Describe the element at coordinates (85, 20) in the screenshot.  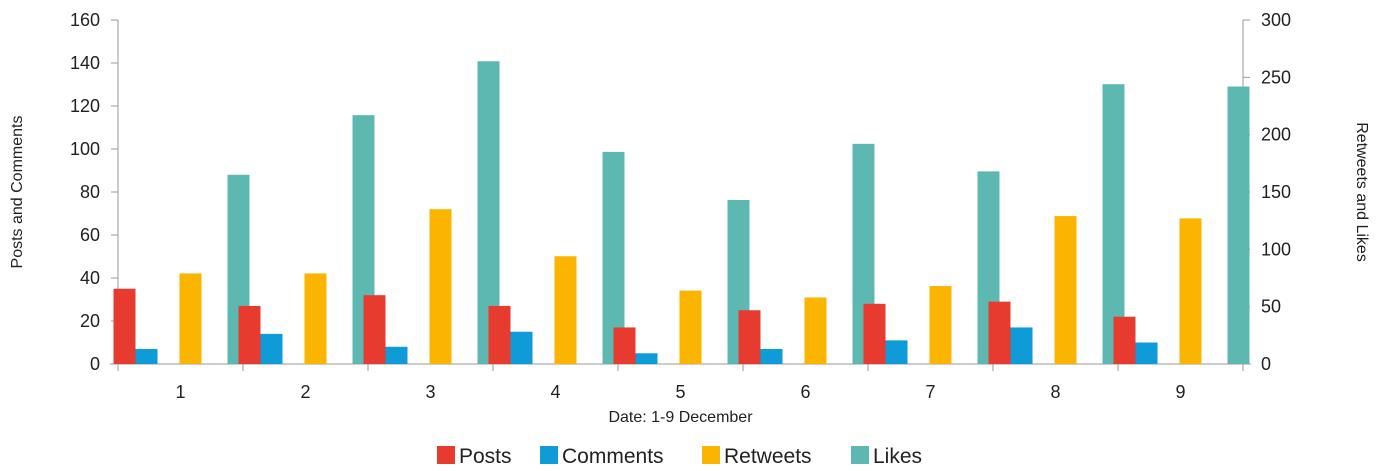
I see `y-tick-label-left: 160` at that location.